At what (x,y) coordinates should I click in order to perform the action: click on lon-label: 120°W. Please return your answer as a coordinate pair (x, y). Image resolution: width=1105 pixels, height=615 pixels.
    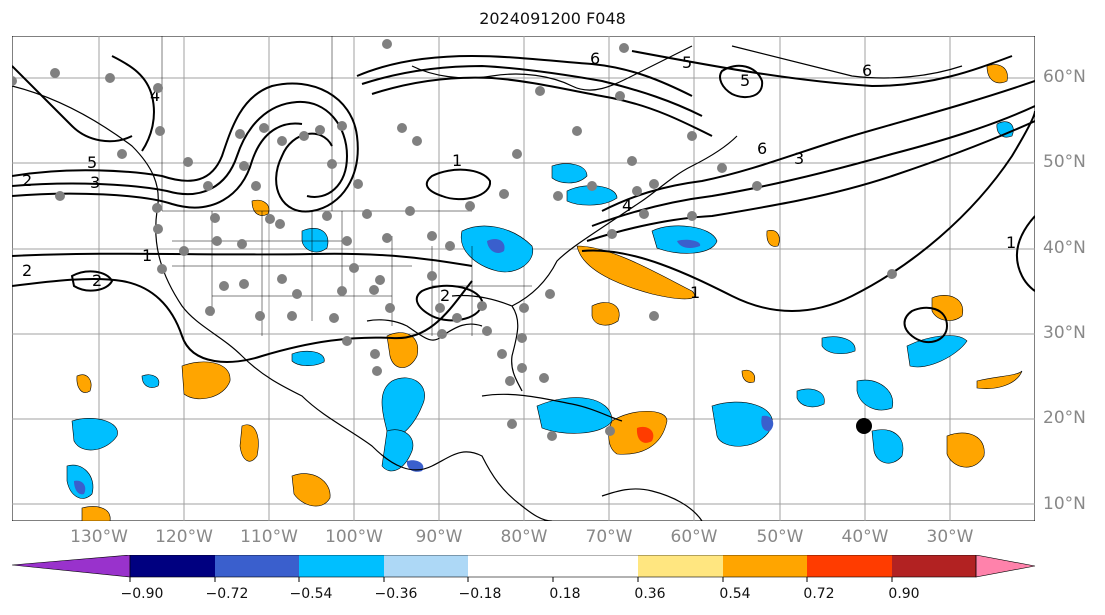
    Looking at the image, I should click on (184, 537).